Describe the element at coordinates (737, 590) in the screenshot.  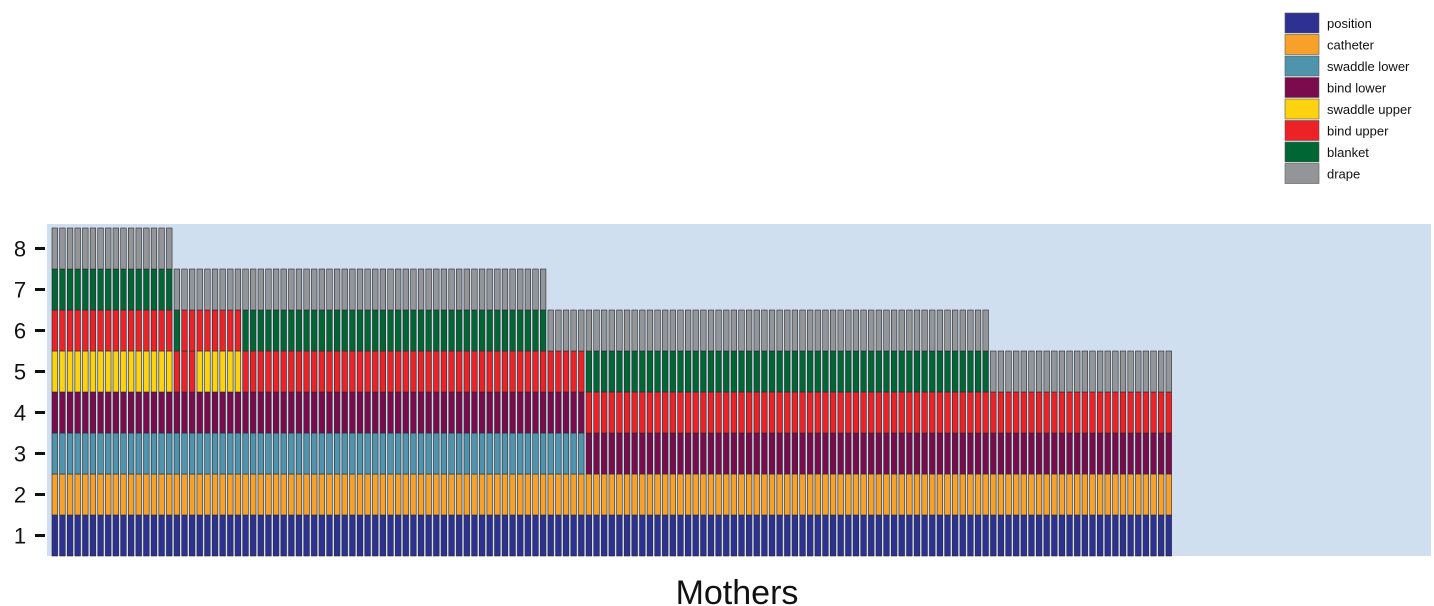
I see `x-axis-label: Mothers` at that location.